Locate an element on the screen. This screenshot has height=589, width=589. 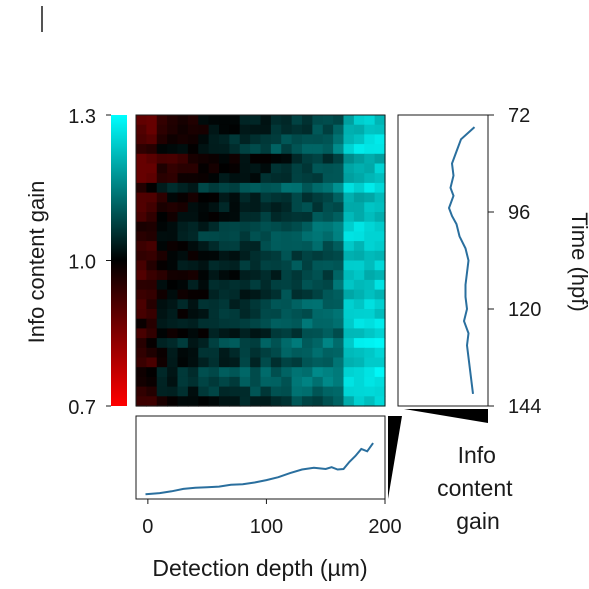
depth-series-line is located at coordinates (259, 469).